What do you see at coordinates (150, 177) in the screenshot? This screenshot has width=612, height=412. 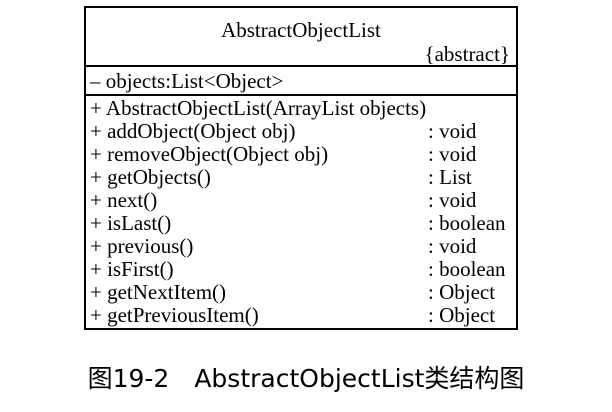 I see `operation-signature: + getObjects()` at bounding box center [150, 177].